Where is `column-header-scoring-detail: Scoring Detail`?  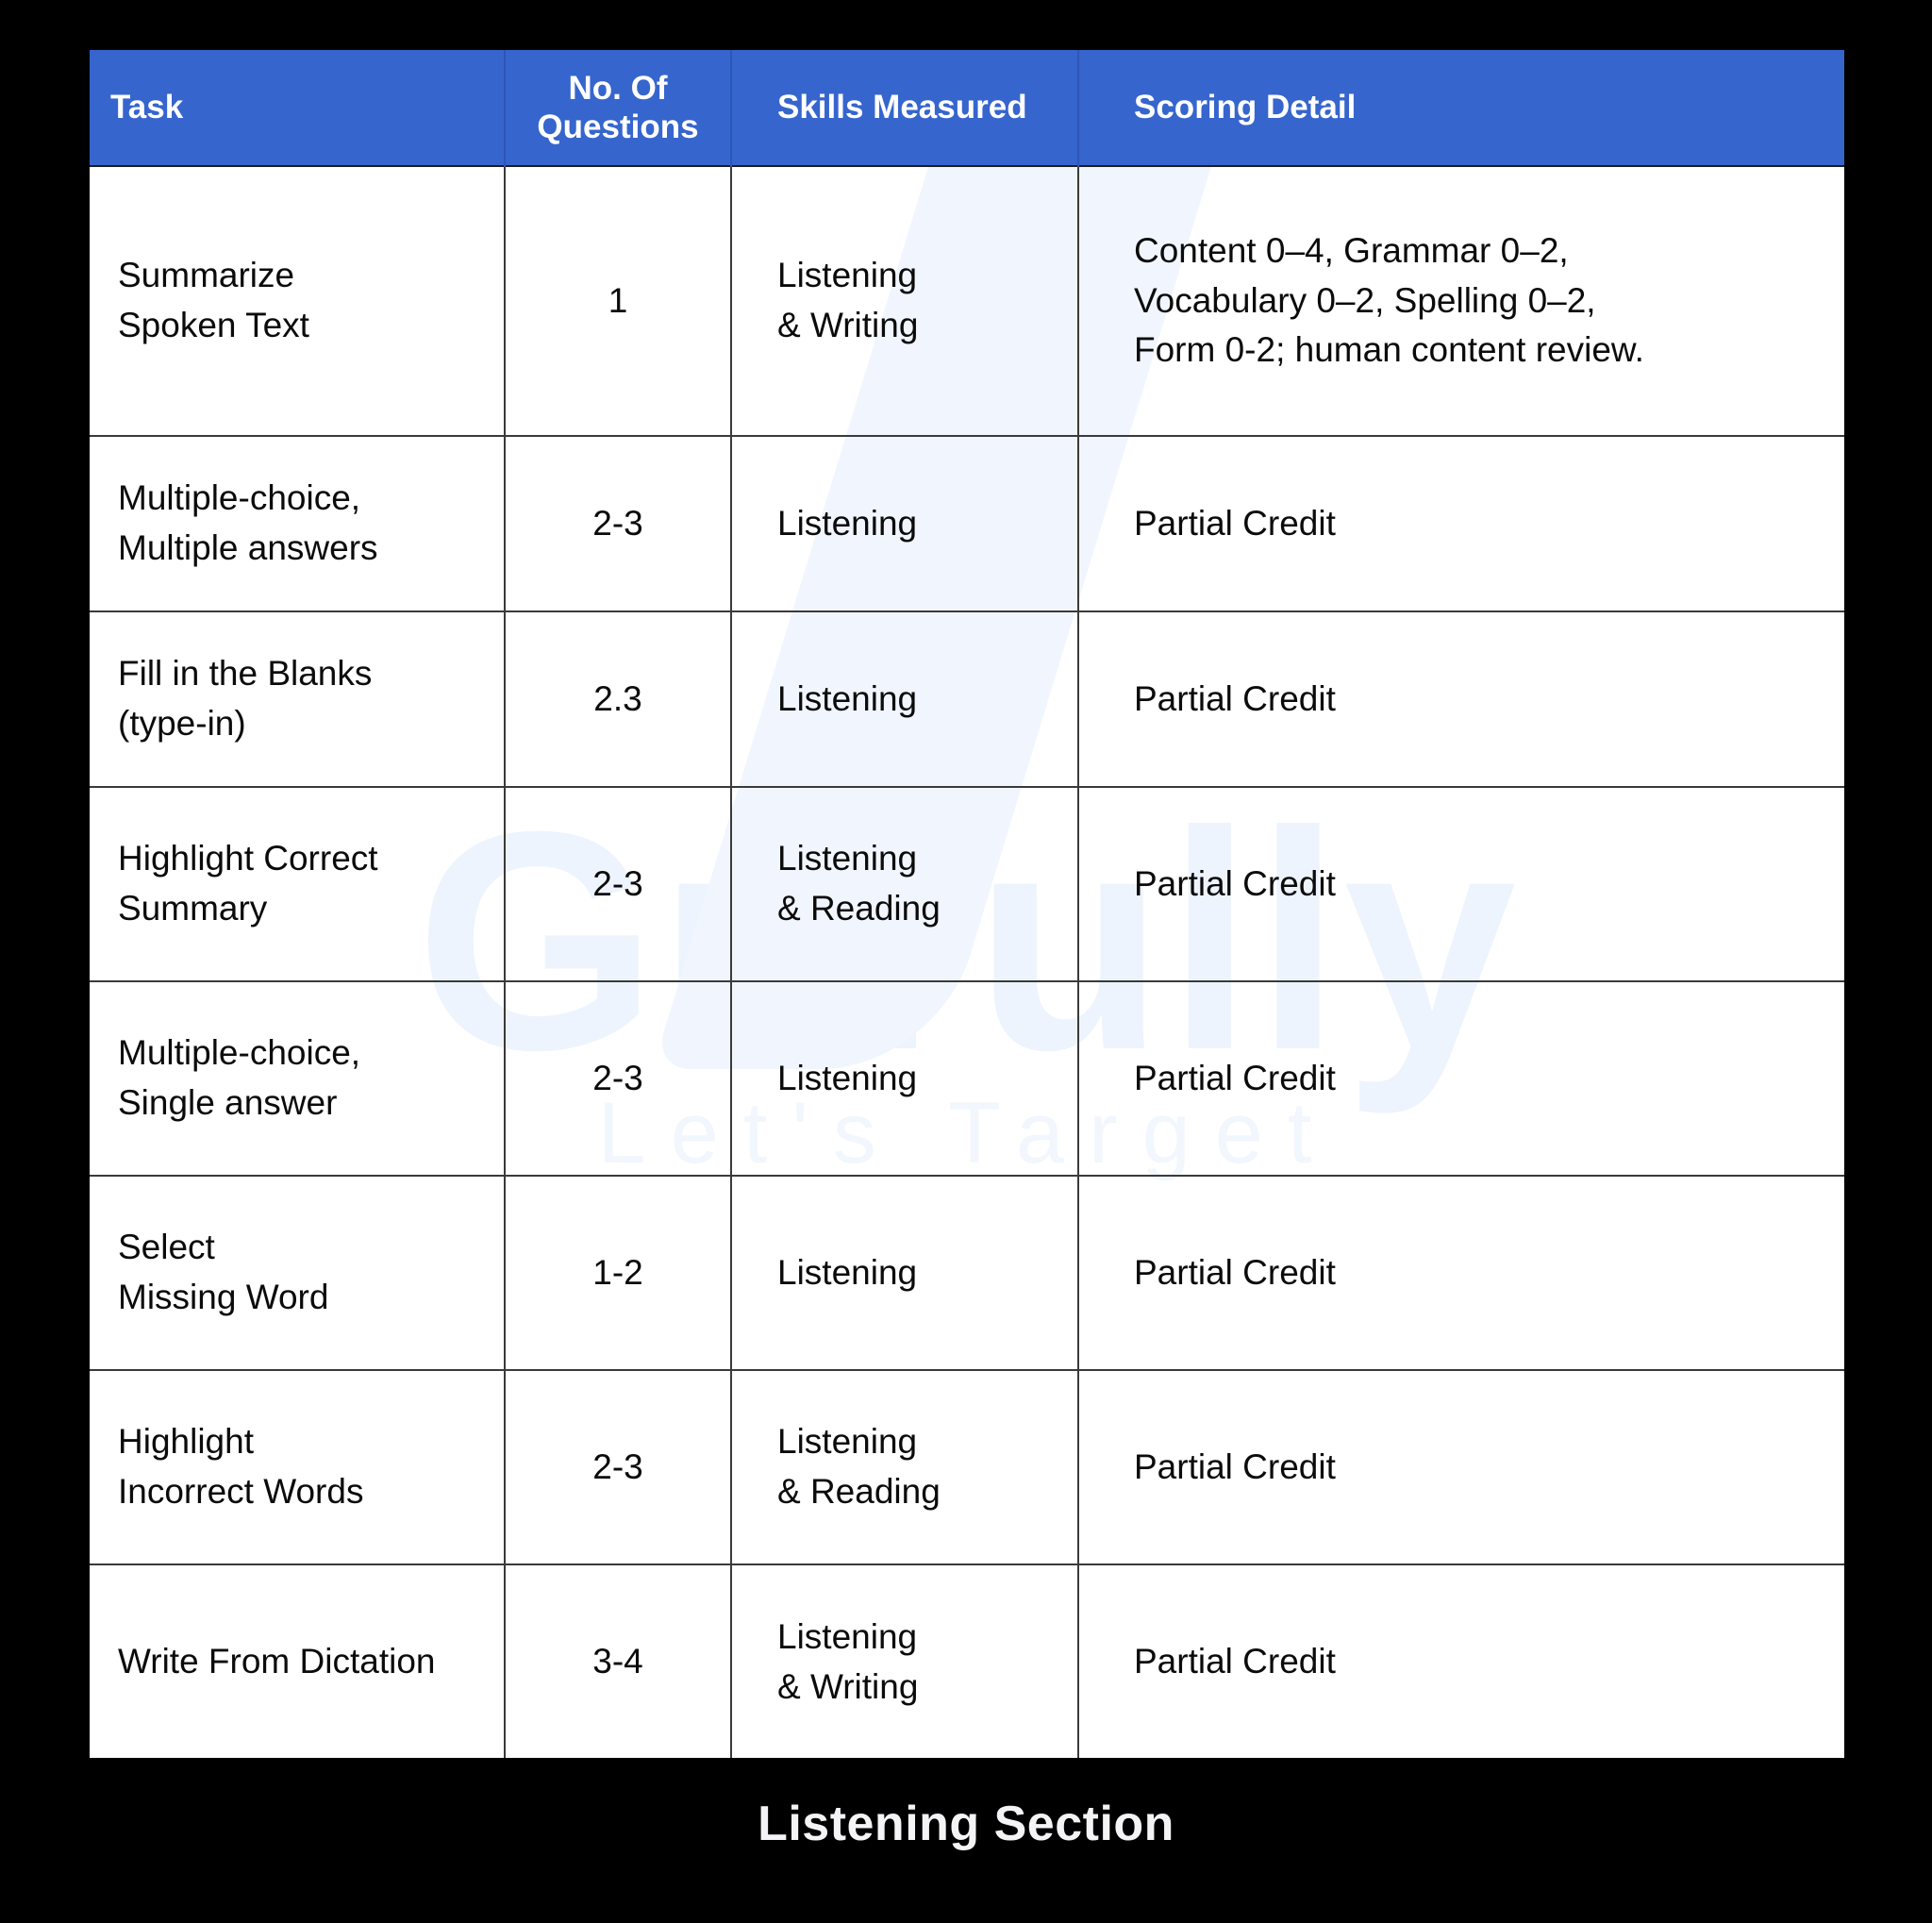
column-header-scoring-detail: Scoring Detail is located at coordinates (1461, 108).